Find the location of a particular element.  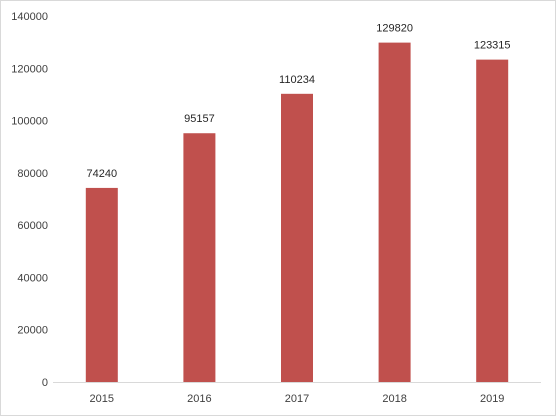

y-tick-label: 100000 is located at coordinates (29, 122).